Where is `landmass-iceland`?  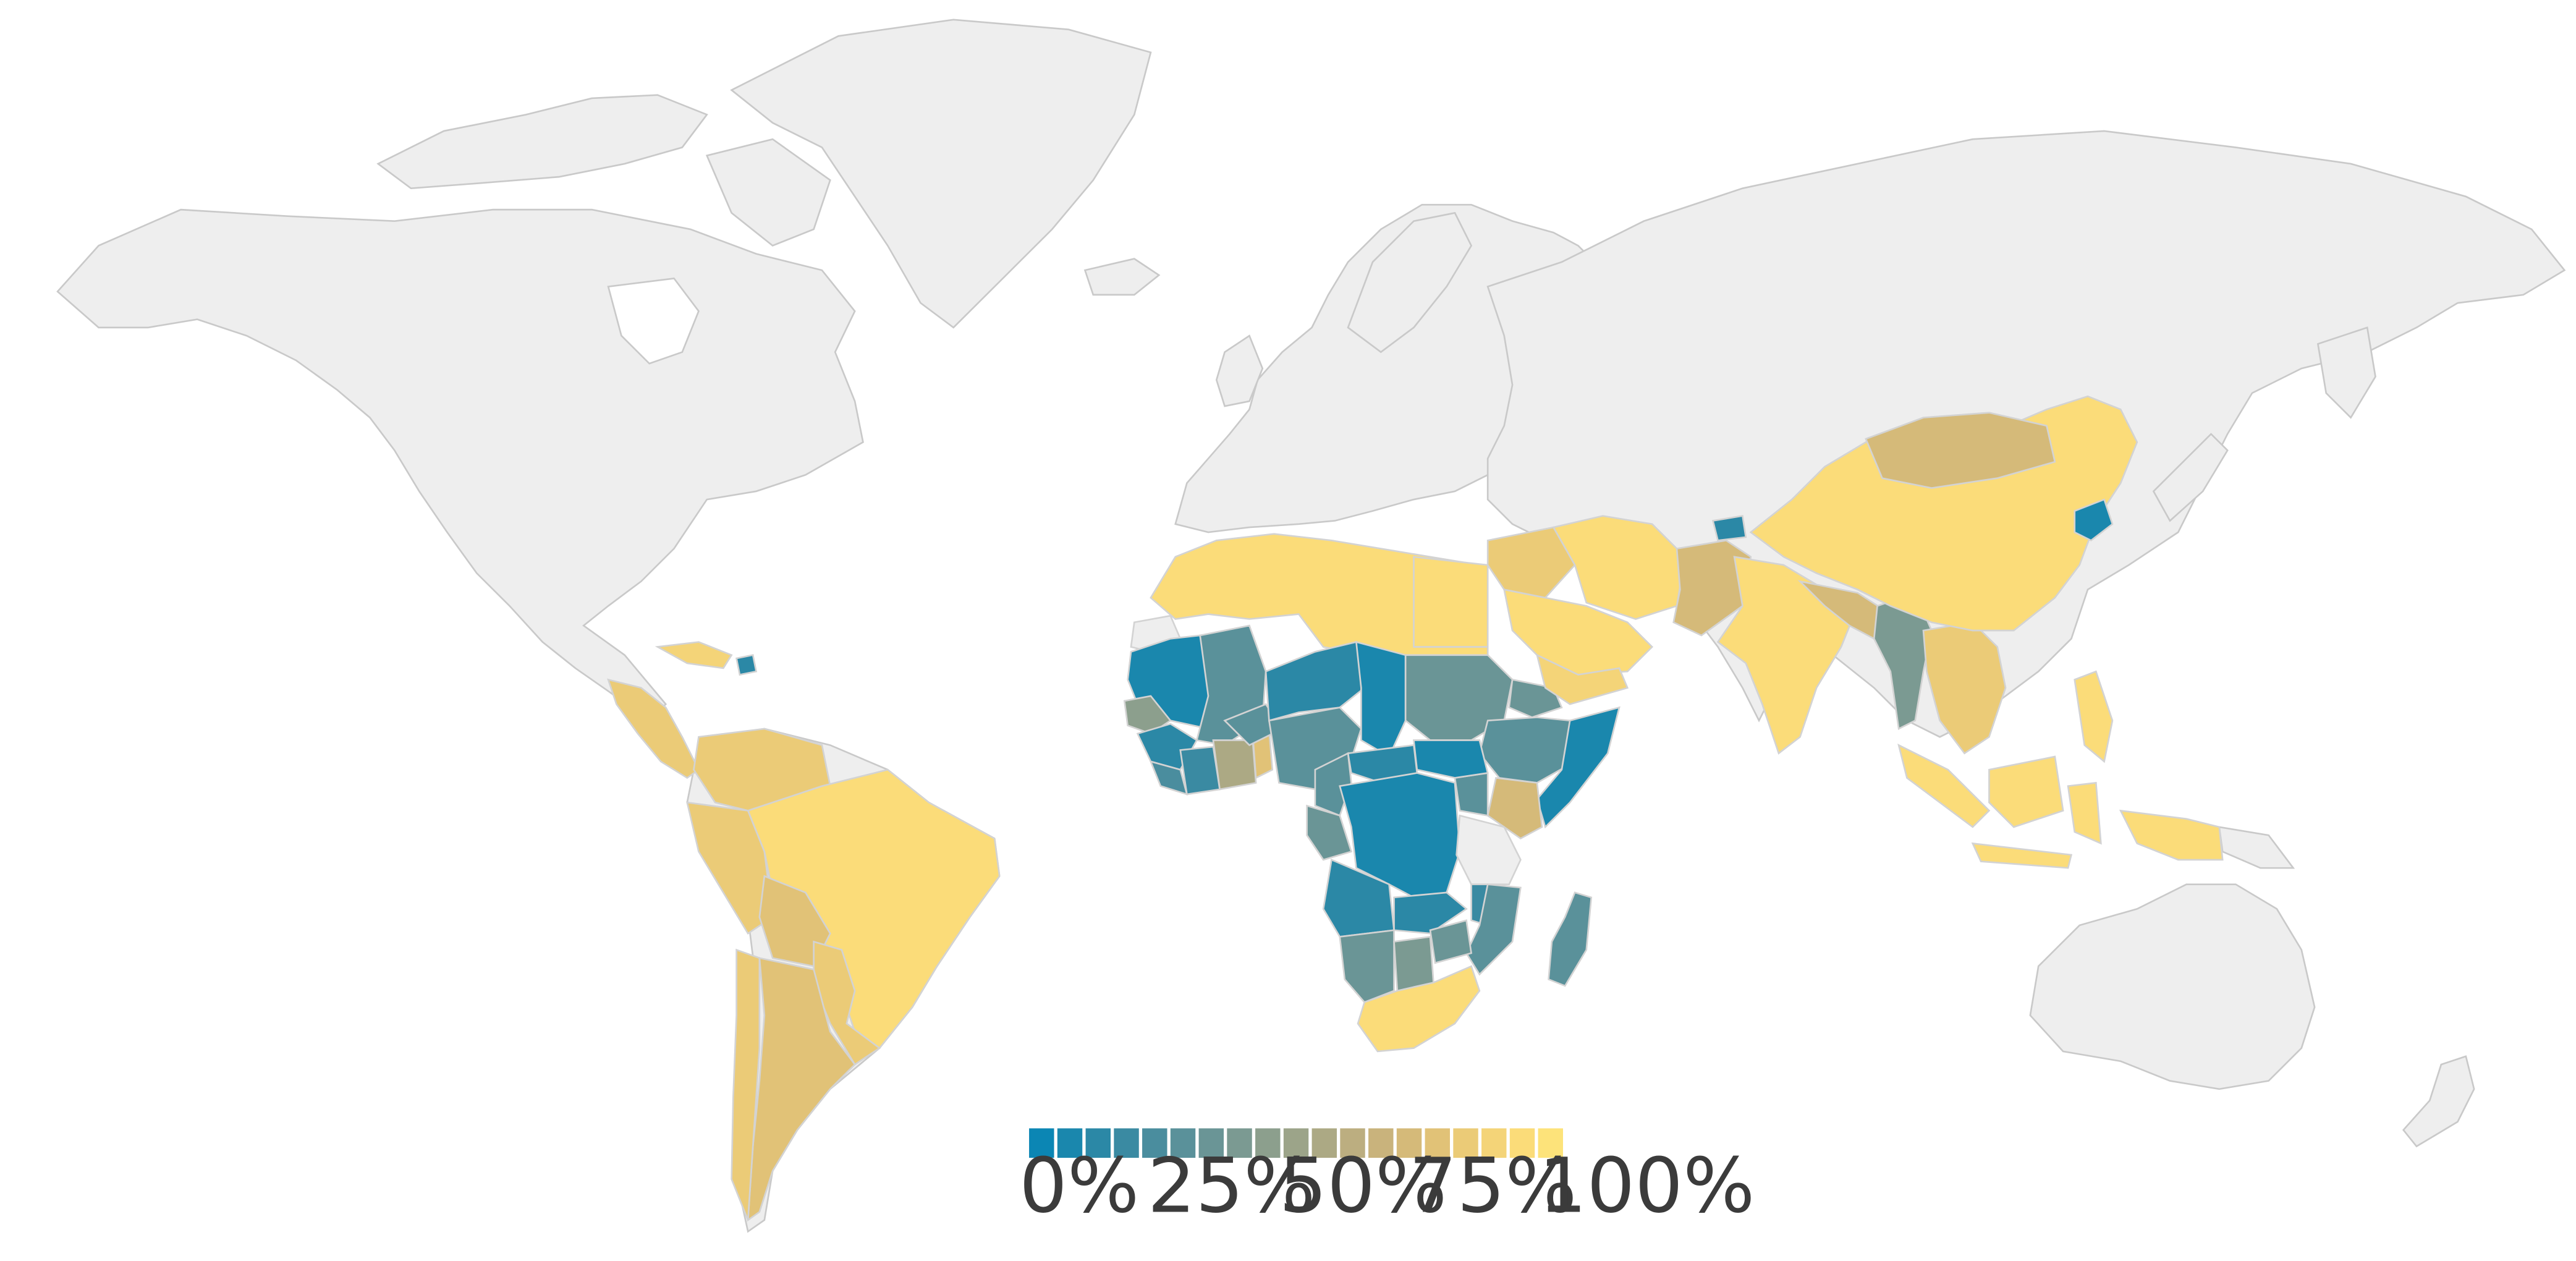 landmass-iceland is located at coordinates (1122, 277).